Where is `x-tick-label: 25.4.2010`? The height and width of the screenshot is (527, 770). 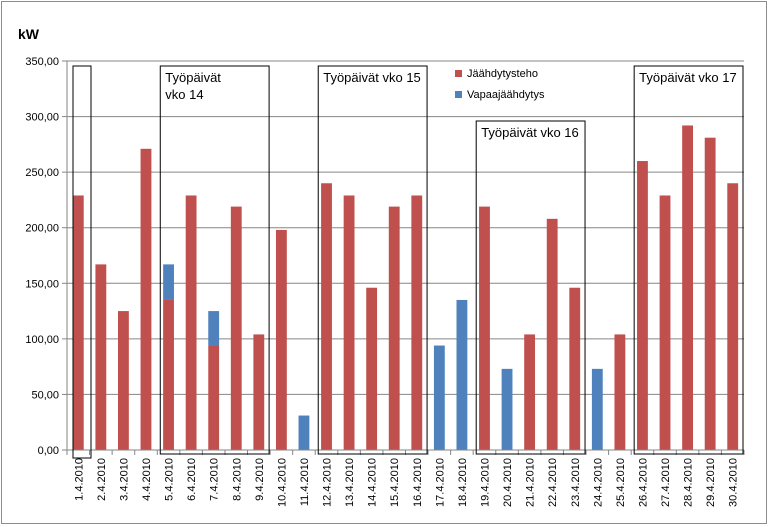 x-tick-label: 25.4.2010 is located at coordinates (621, 482).